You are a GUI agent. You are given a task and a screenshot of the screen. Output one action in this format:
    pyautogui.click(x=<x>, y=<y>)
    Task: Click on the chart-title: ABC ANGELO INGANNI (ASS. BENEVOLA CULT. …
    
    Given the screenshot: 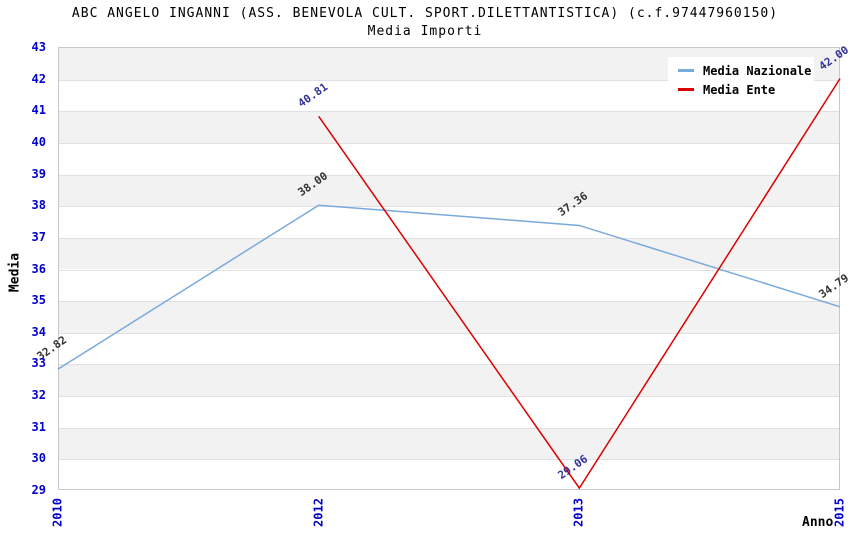 What is the action you would take?
    pyautogui.click(x=425, y=13)
    